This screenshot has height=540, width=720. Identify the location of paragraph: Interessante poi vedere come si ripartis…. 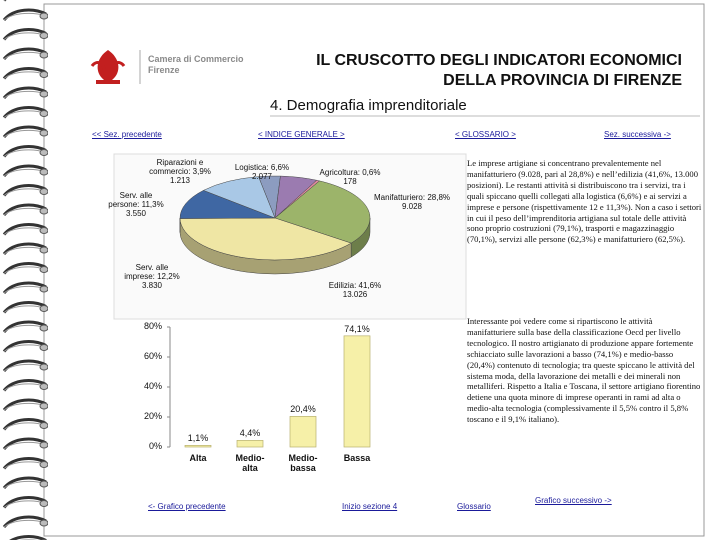
(584, 370).